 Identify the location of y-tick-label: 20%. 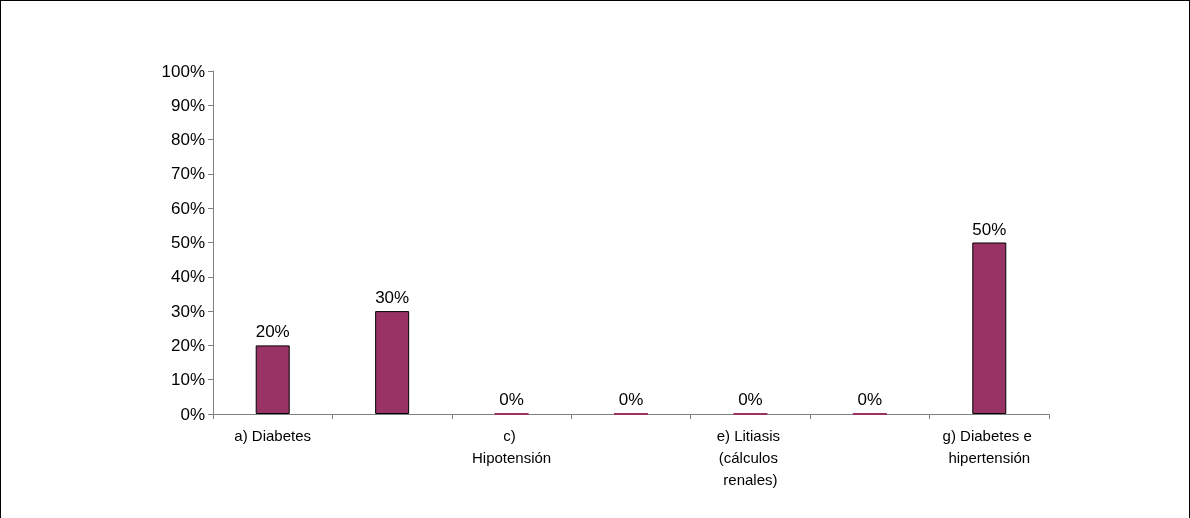
(187, 345).